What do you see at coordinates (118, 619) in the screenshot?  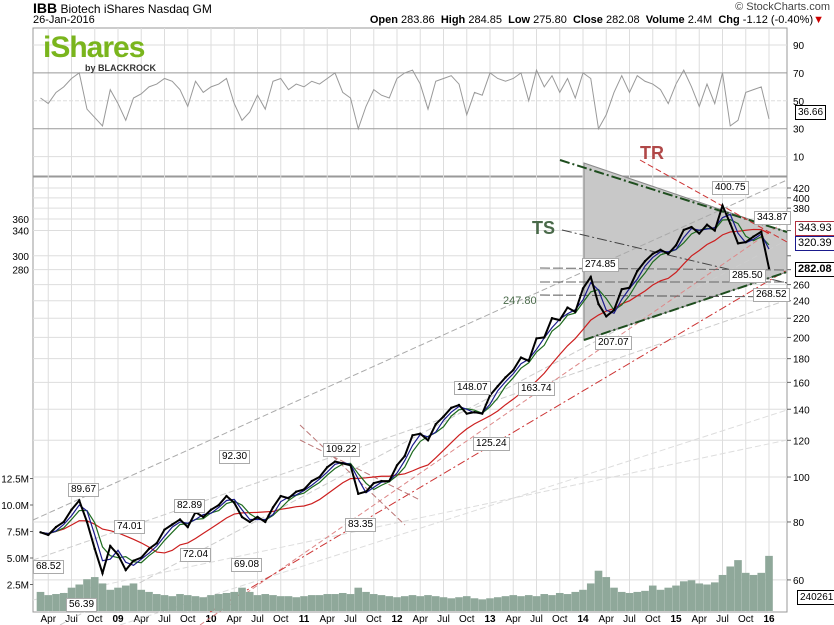 I see `x-tick-label: 09` at bounding box center [118, 619].